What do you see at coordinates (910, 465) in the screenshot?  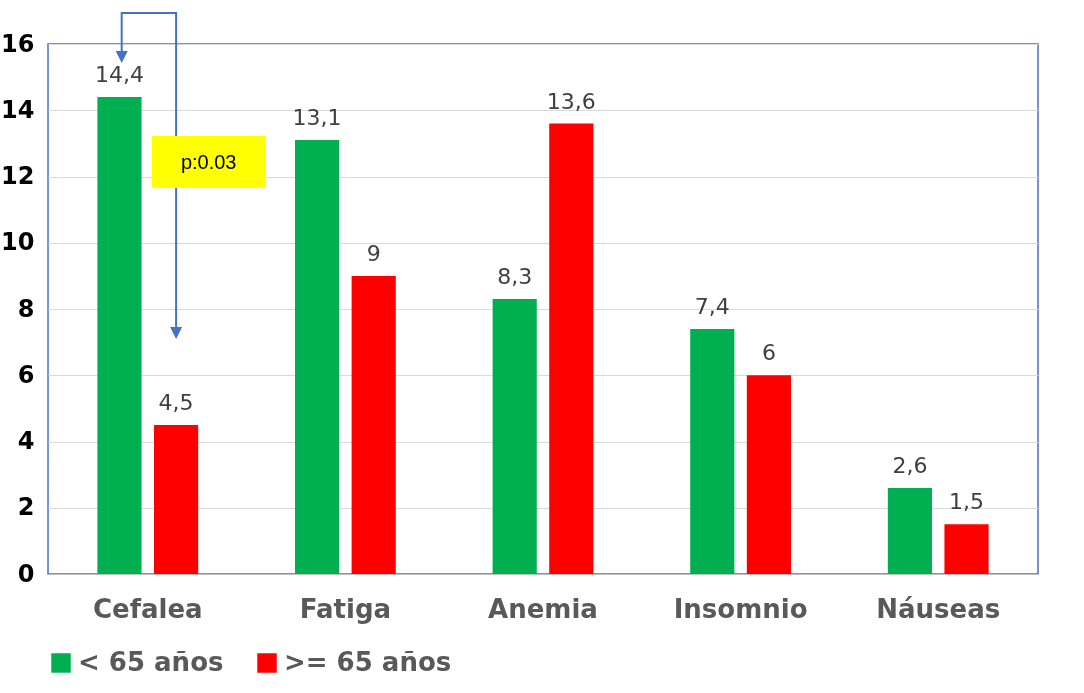 I see `data-label: 2,6` at bounding box center [910, 465].